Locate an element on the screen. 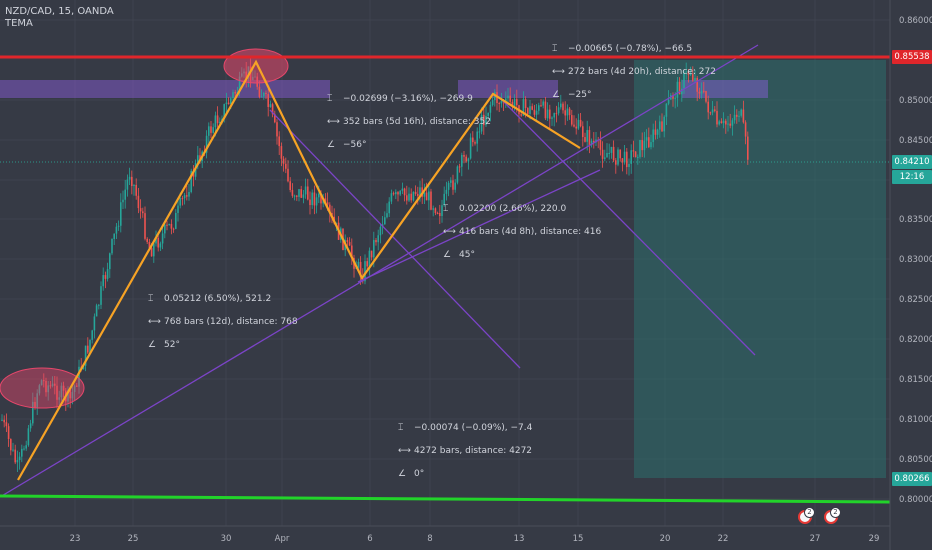 The height and width of the screenshot is (550, 932). price-tick-label: 0.86000 is located at coordinates (915, 21).